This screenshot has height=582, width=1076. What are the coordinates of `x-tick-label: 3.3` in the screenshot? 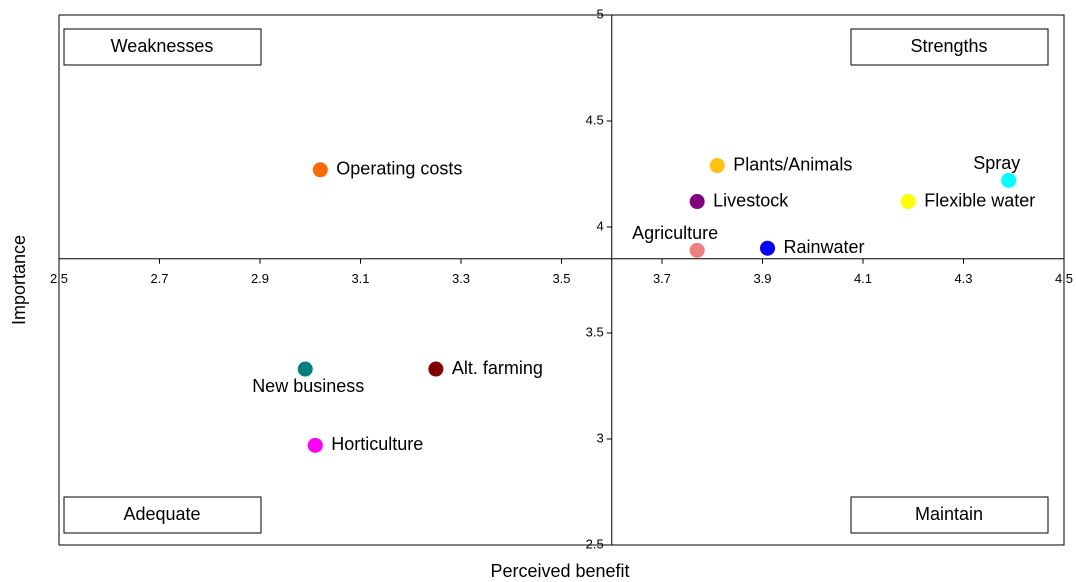 It's located at (461, 278).